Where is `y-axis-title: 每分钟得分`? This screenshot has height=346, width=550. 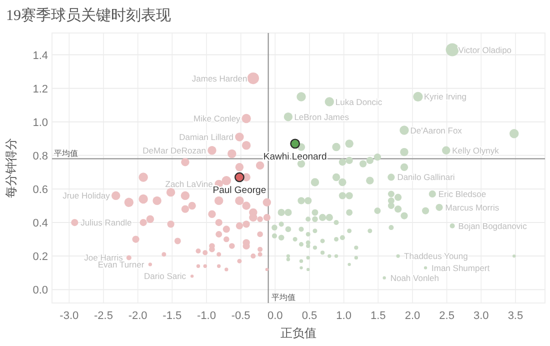
y-axis-title: 每分钟得分 is located at coordinates (11, 168).